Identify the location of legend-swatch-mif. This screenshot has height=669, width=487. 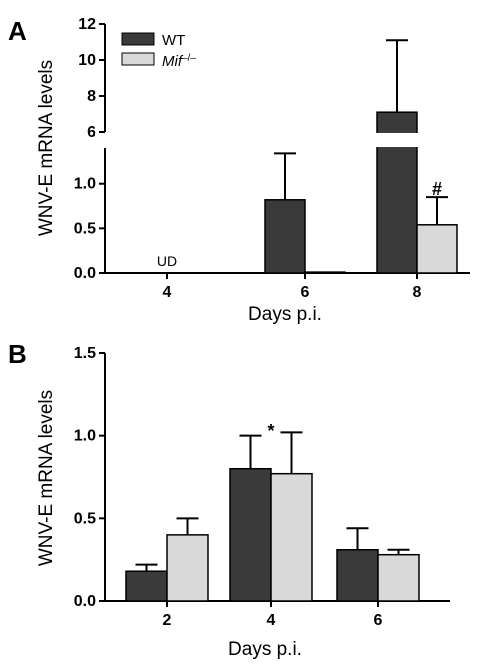
(138, 59).